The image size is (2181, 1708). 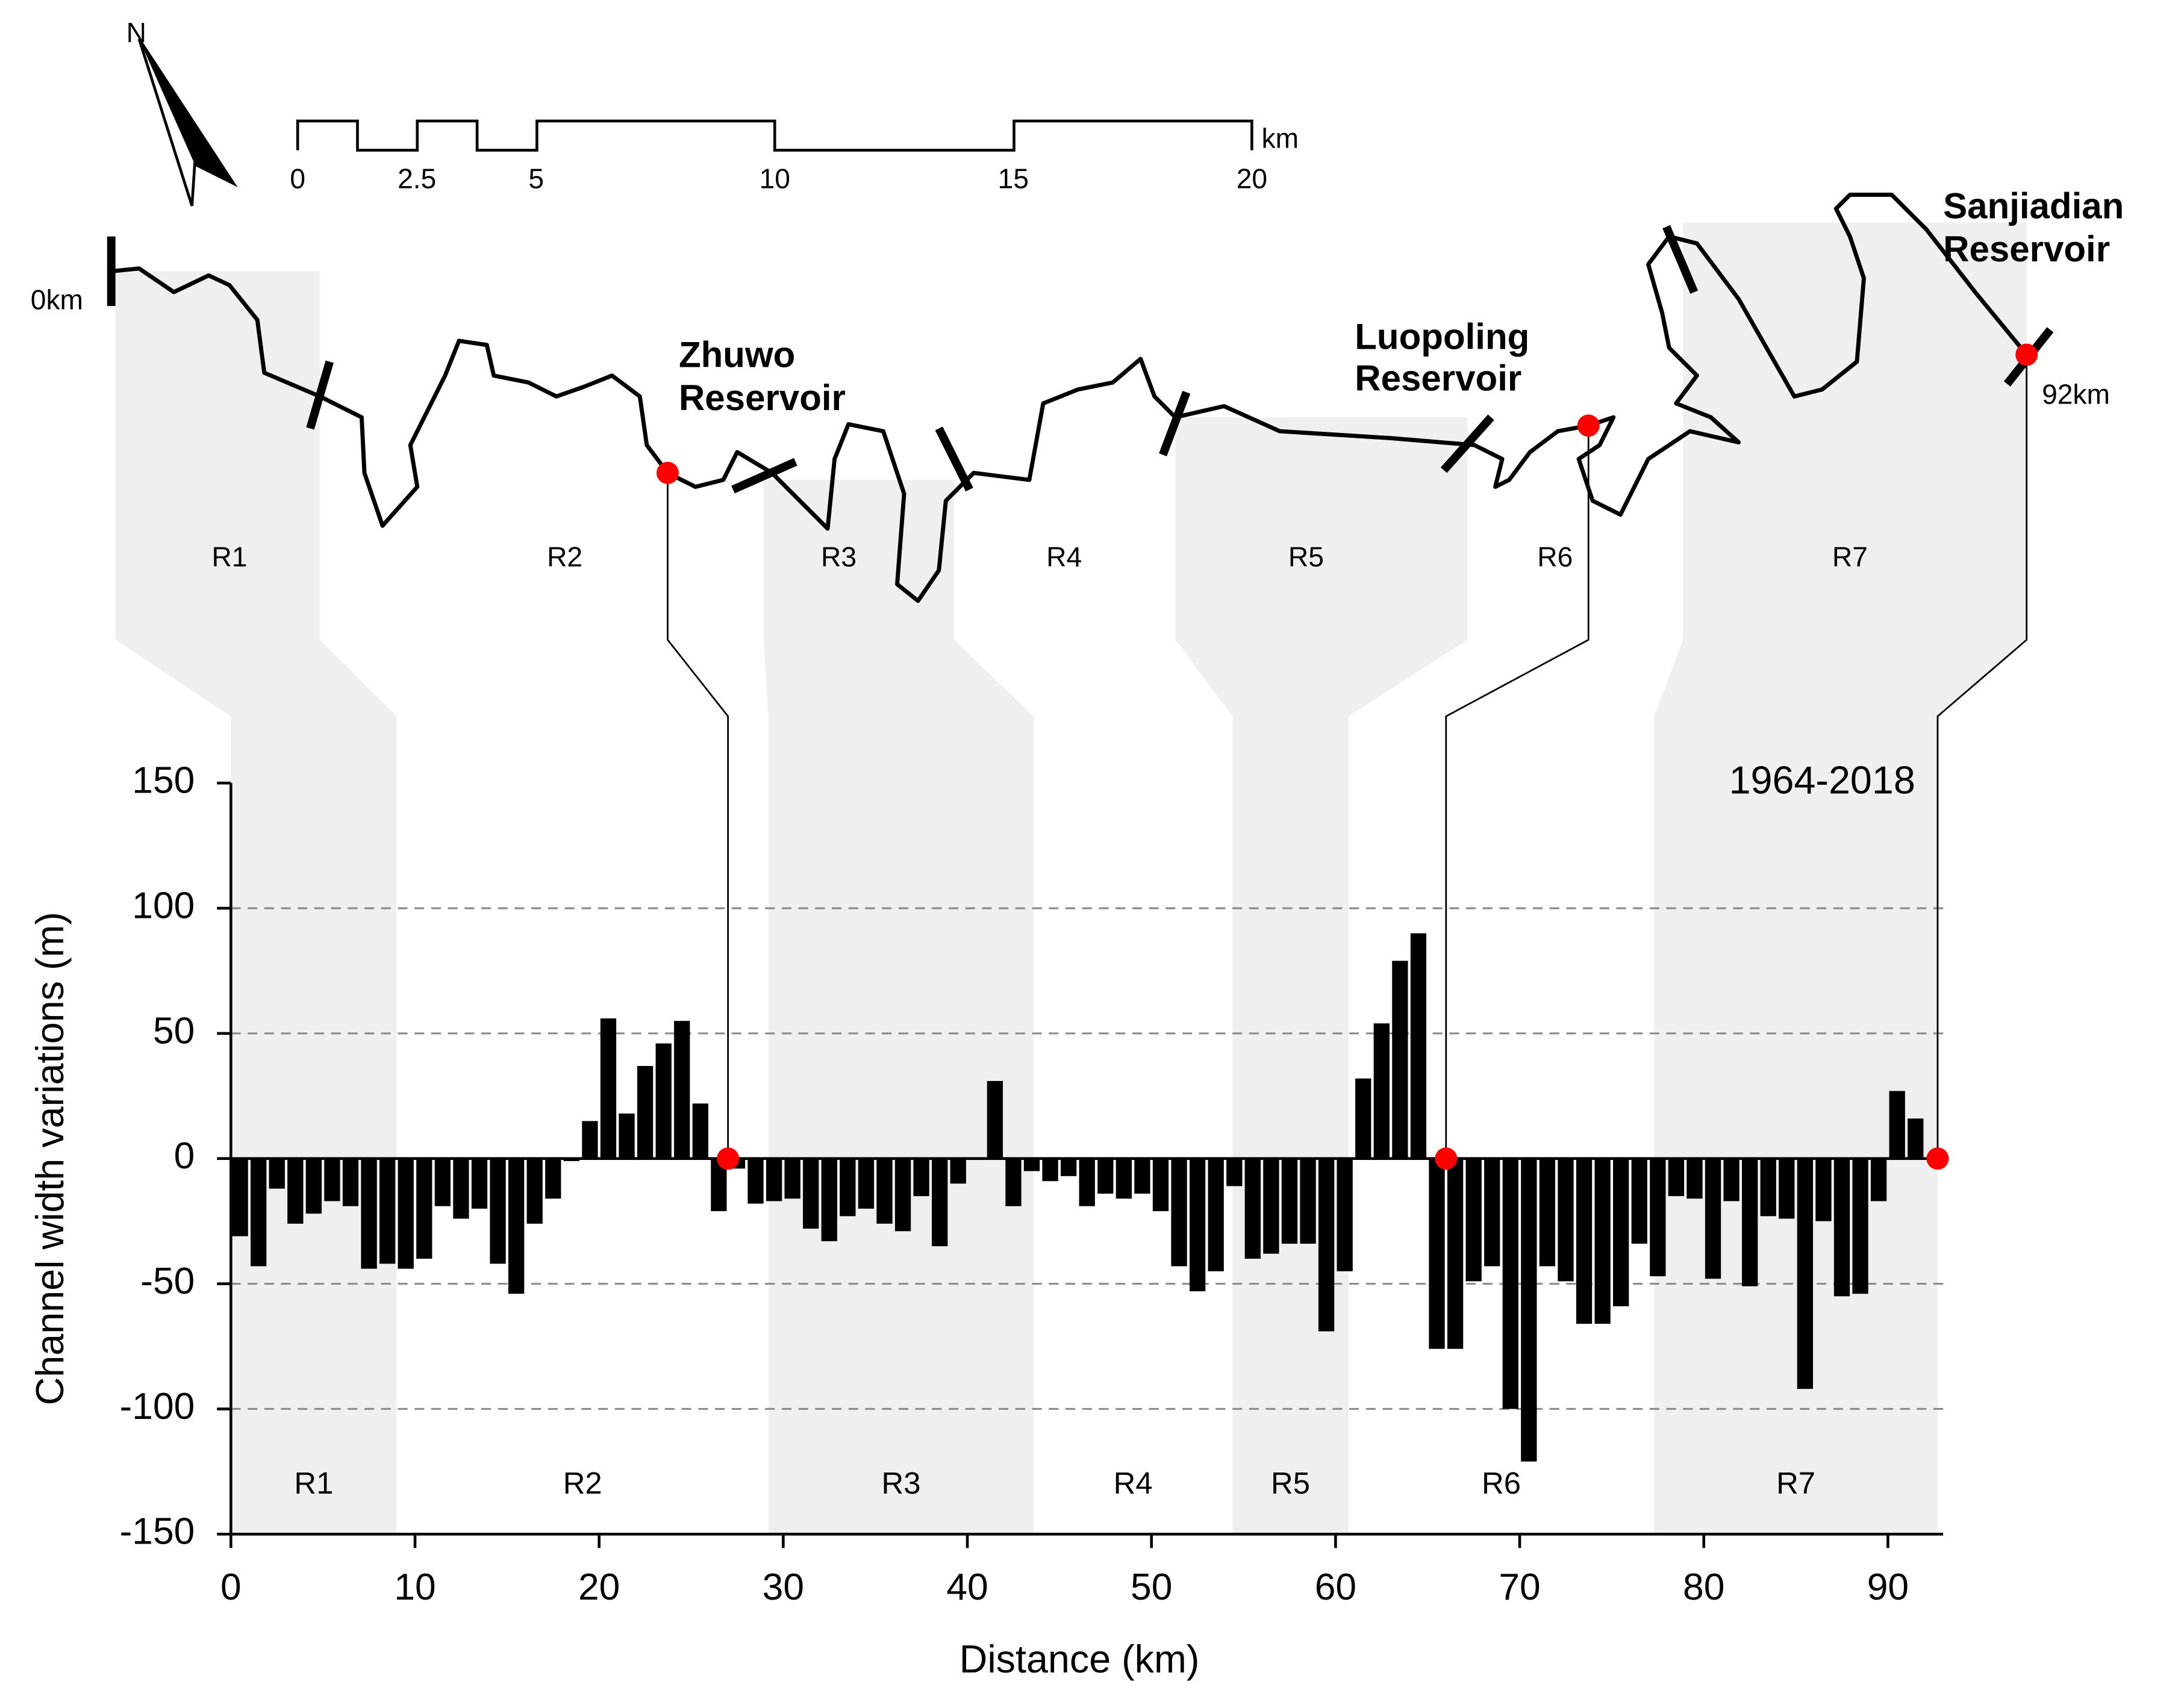 What do you see at coordinates (57, 299) in the screenshot?
I see `start-label: 0km` at bounding box center [57, 299].